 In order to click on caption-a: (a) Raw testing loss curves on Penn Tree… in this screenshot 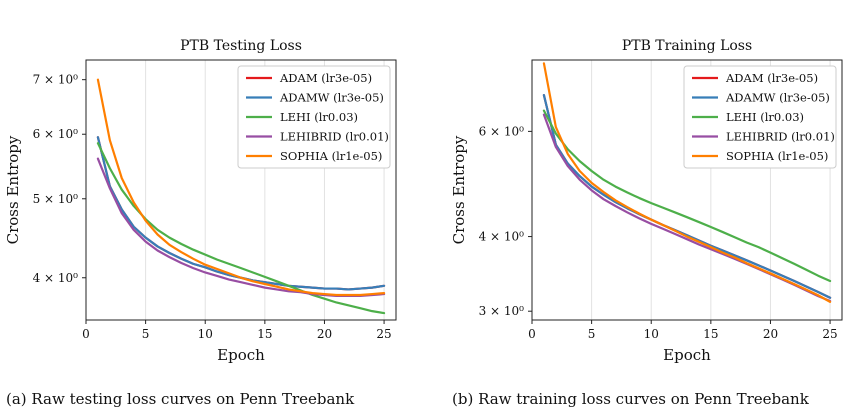, I will do `click(180, 399)`.